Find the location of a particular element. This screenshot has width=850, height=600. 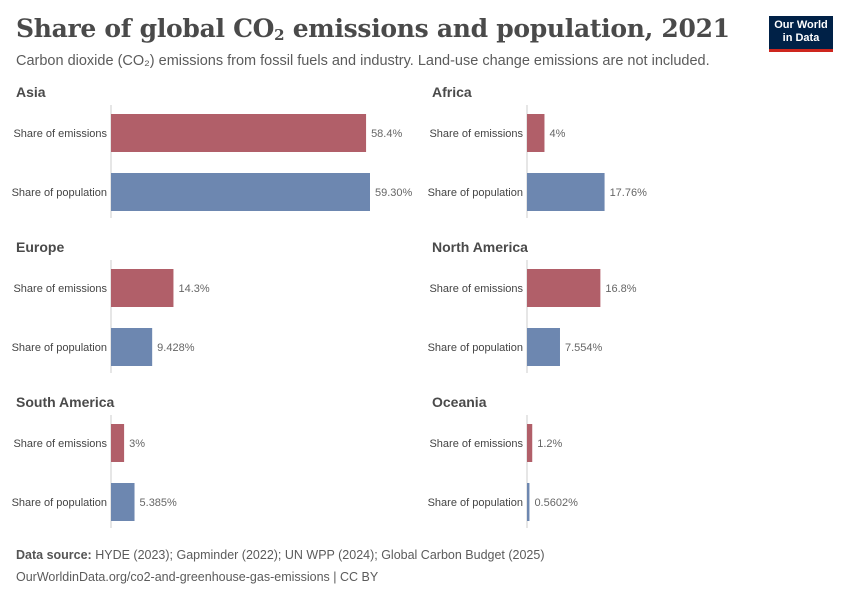

population-bar-north-america is located at coordinates (543, 347).